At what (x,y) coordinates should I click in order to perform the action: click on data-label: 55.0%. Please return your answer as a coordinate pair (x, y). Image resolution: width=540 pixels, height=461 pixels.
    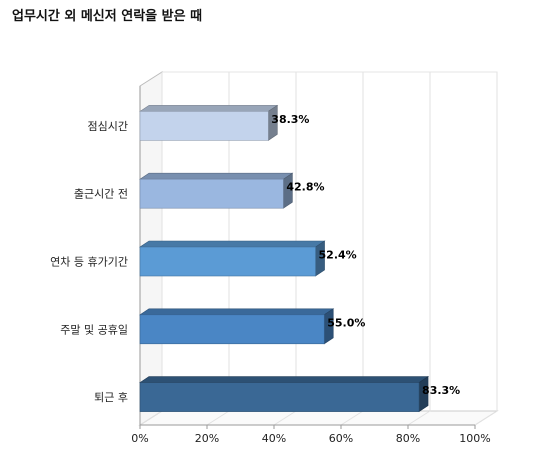
    Looking at the image, I should click on (346, 322).